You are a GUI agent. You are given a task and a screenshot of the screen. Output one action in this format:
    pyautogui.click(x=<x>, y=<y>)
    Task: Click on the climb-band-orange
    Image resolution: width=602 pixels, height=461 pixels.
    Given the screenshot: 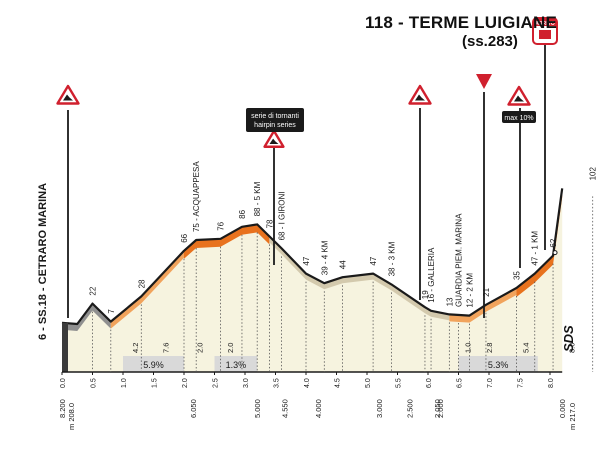 What is the action you would take?
    pyautogui.click(x=227, y=241)
    